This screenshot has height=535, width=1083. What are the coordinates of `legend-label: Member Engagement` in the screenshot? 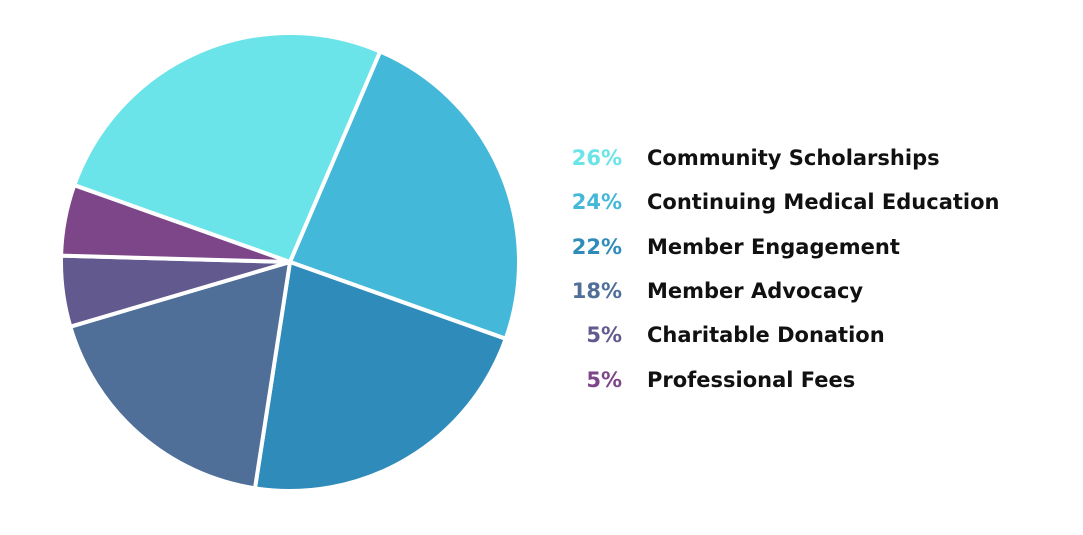 It's located at (773, 246).